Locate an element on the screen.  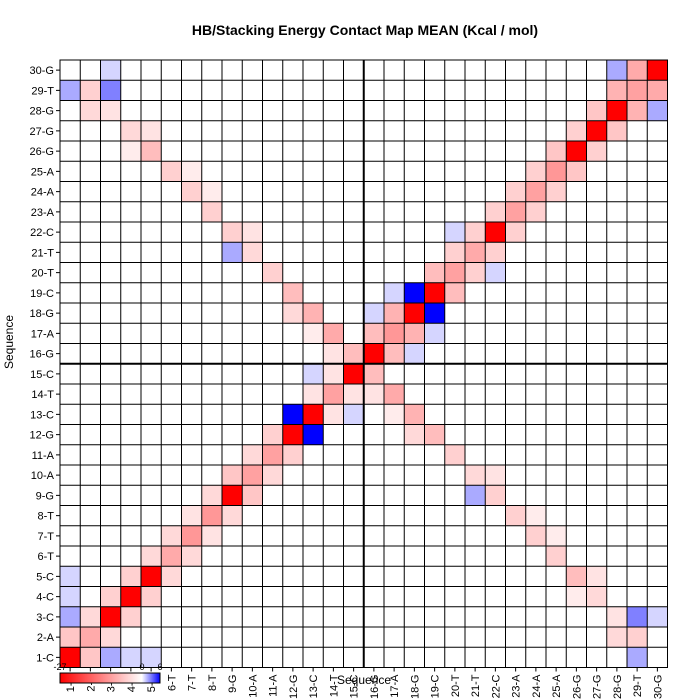
colorbar-max-label: 6 is located at coordinates (159, 667).